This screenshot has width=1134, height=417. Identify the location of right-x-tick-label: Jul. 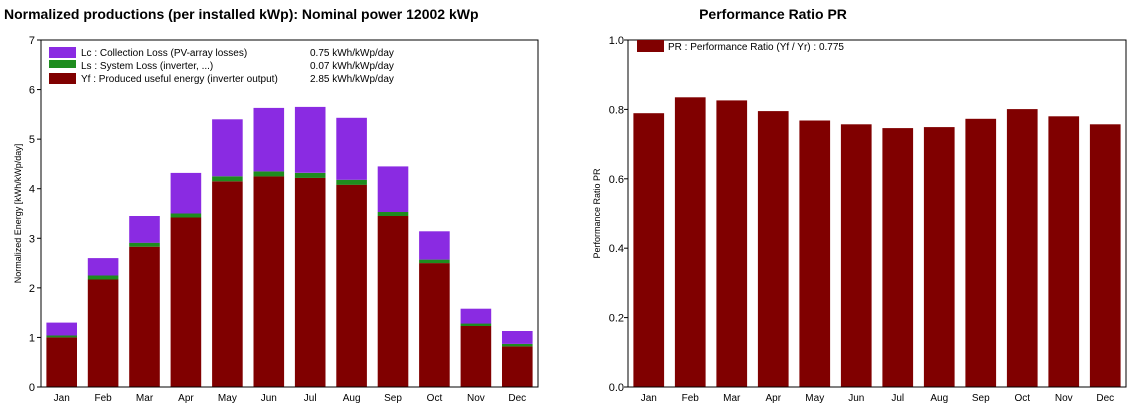
(897, 398).